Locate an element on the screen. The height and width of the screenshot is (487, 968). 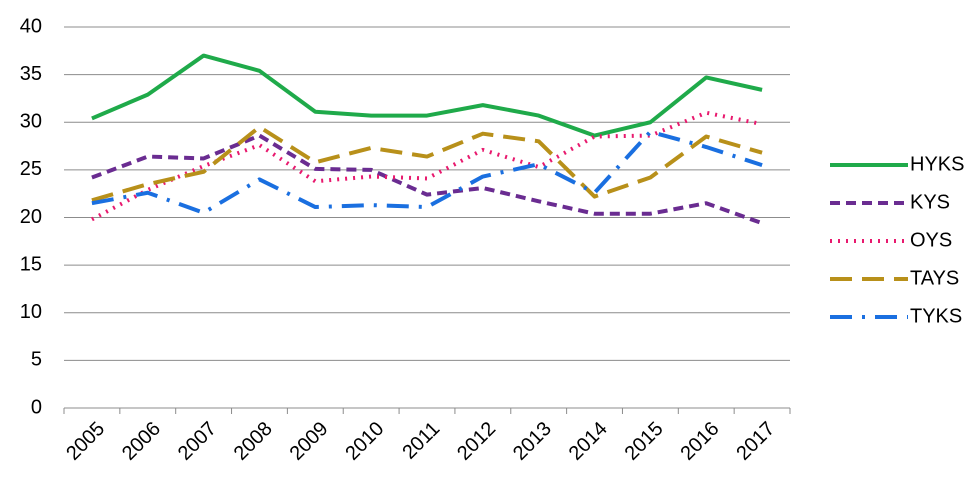
legend-label: OYS is located at coordinates (931, 240).